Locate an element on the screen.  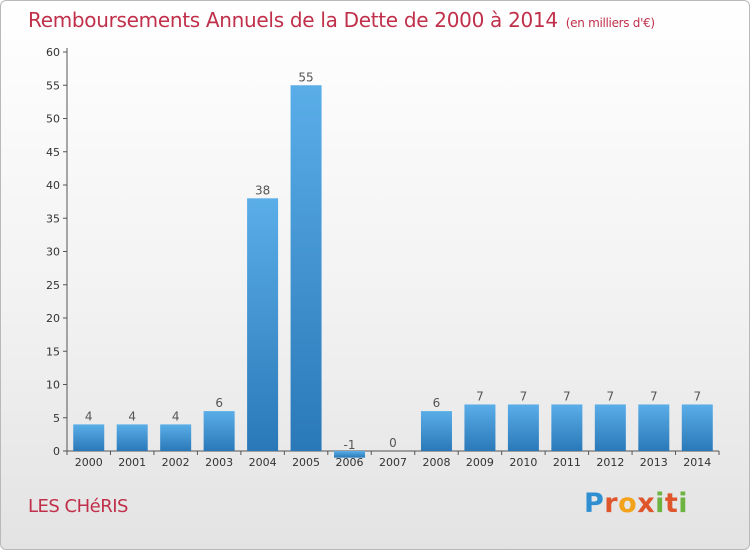
y-tick-label: 45 is located at coordinates (53, 152).